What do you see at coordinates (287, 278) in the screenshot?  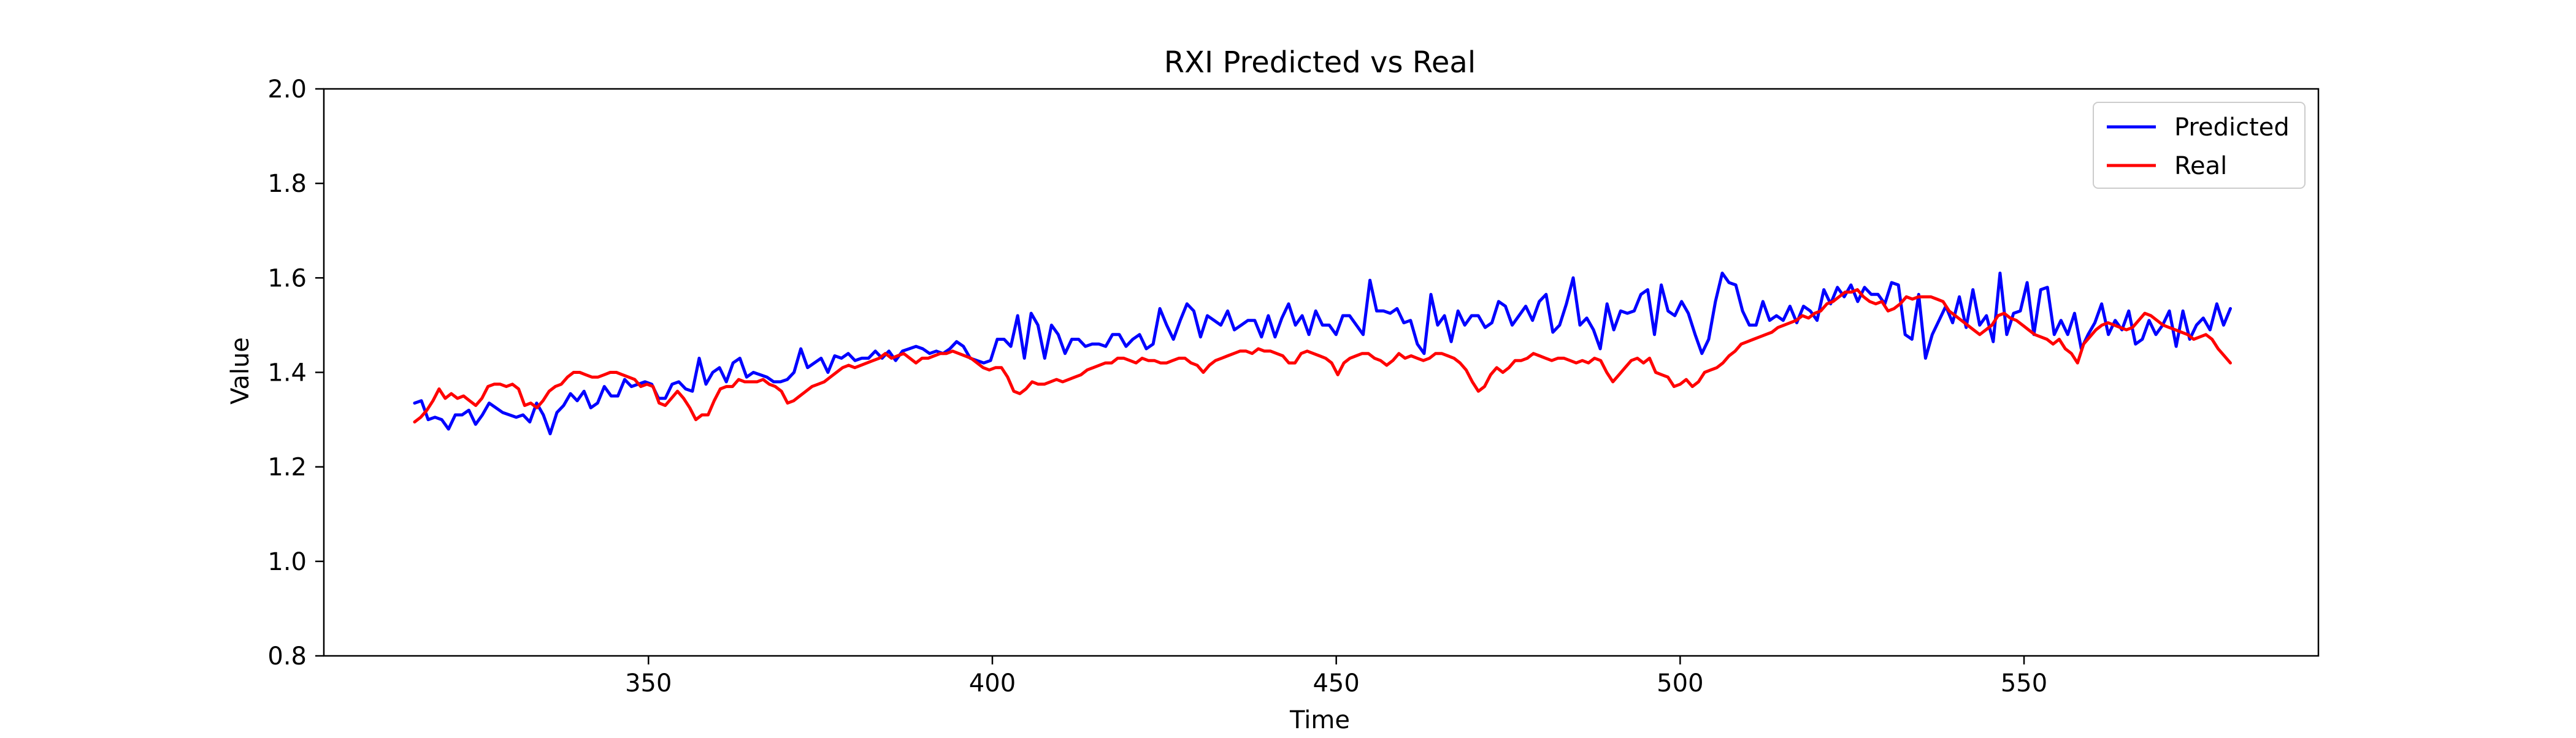 I see `y-tick-label: 1.6` at bounding box center [287, 278].